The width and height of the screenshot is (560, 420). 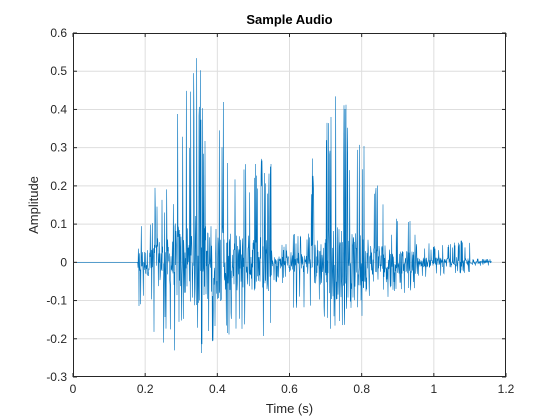 I want to click on y-axis-label: Amplitude, so click(x=33, y=205).